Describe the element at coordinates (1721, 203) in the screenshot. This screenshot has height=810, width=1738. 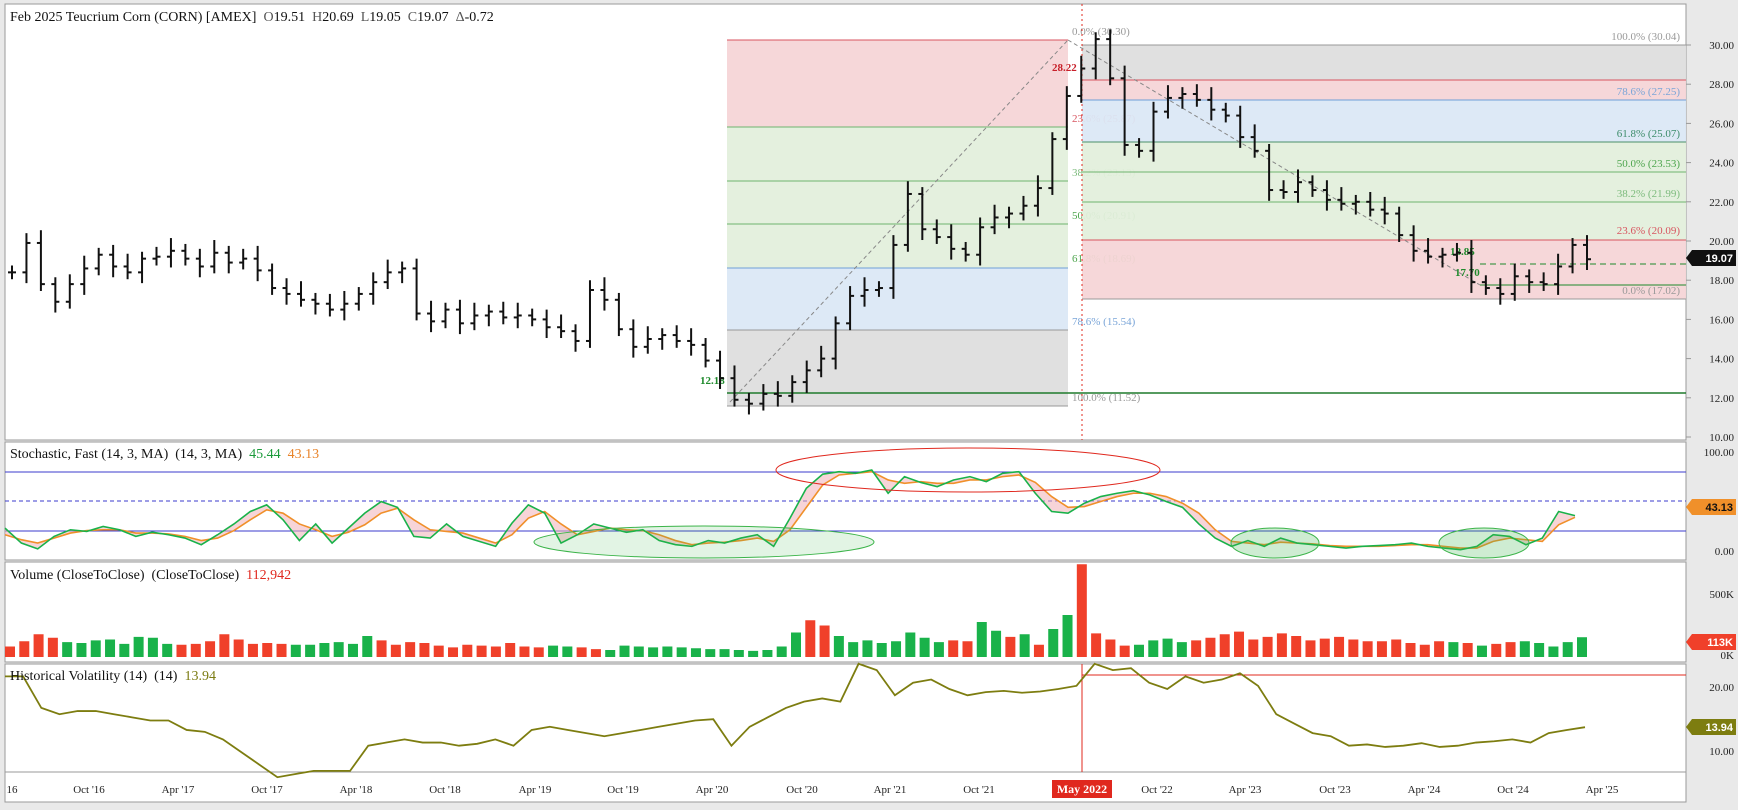
I see `price-tick-label: 22.00` at that location.